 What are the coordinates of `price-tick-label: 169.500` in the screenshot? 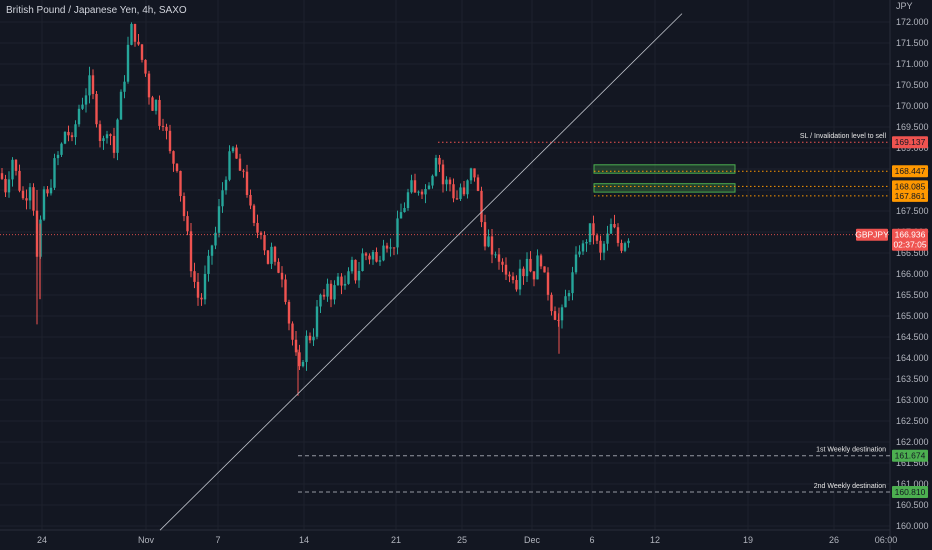 It's located at (912, 127).